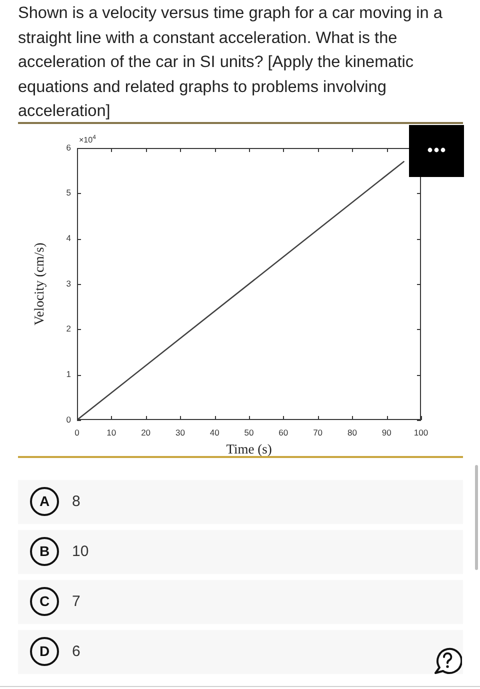 Image resolution: width=480 pixels, height=689 pixels. Describe the element at coordinates (249, 432) in the screenshot. I see `x-tick-label: 50` at that location.